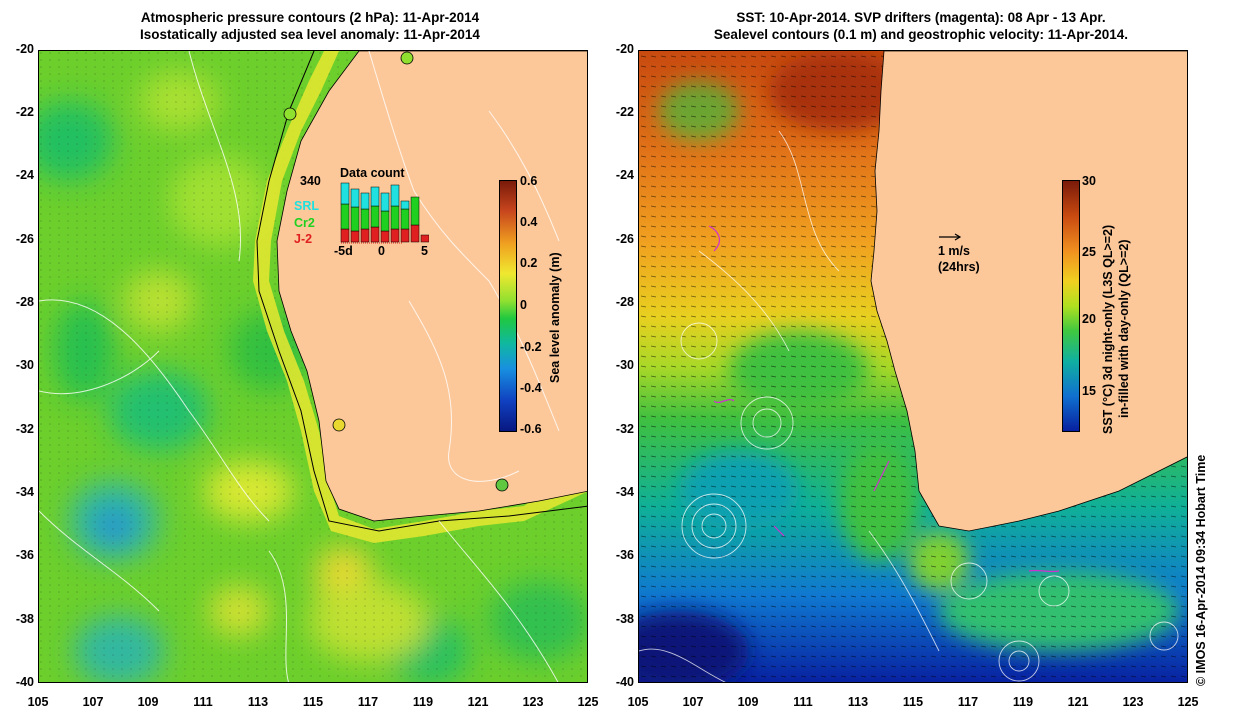 This screenshot has width=1250, height=720. What do you see at coordinates (24, 619) in the screenshot?
I see `left-lat-label: -38` at bounding box center [24, 619].